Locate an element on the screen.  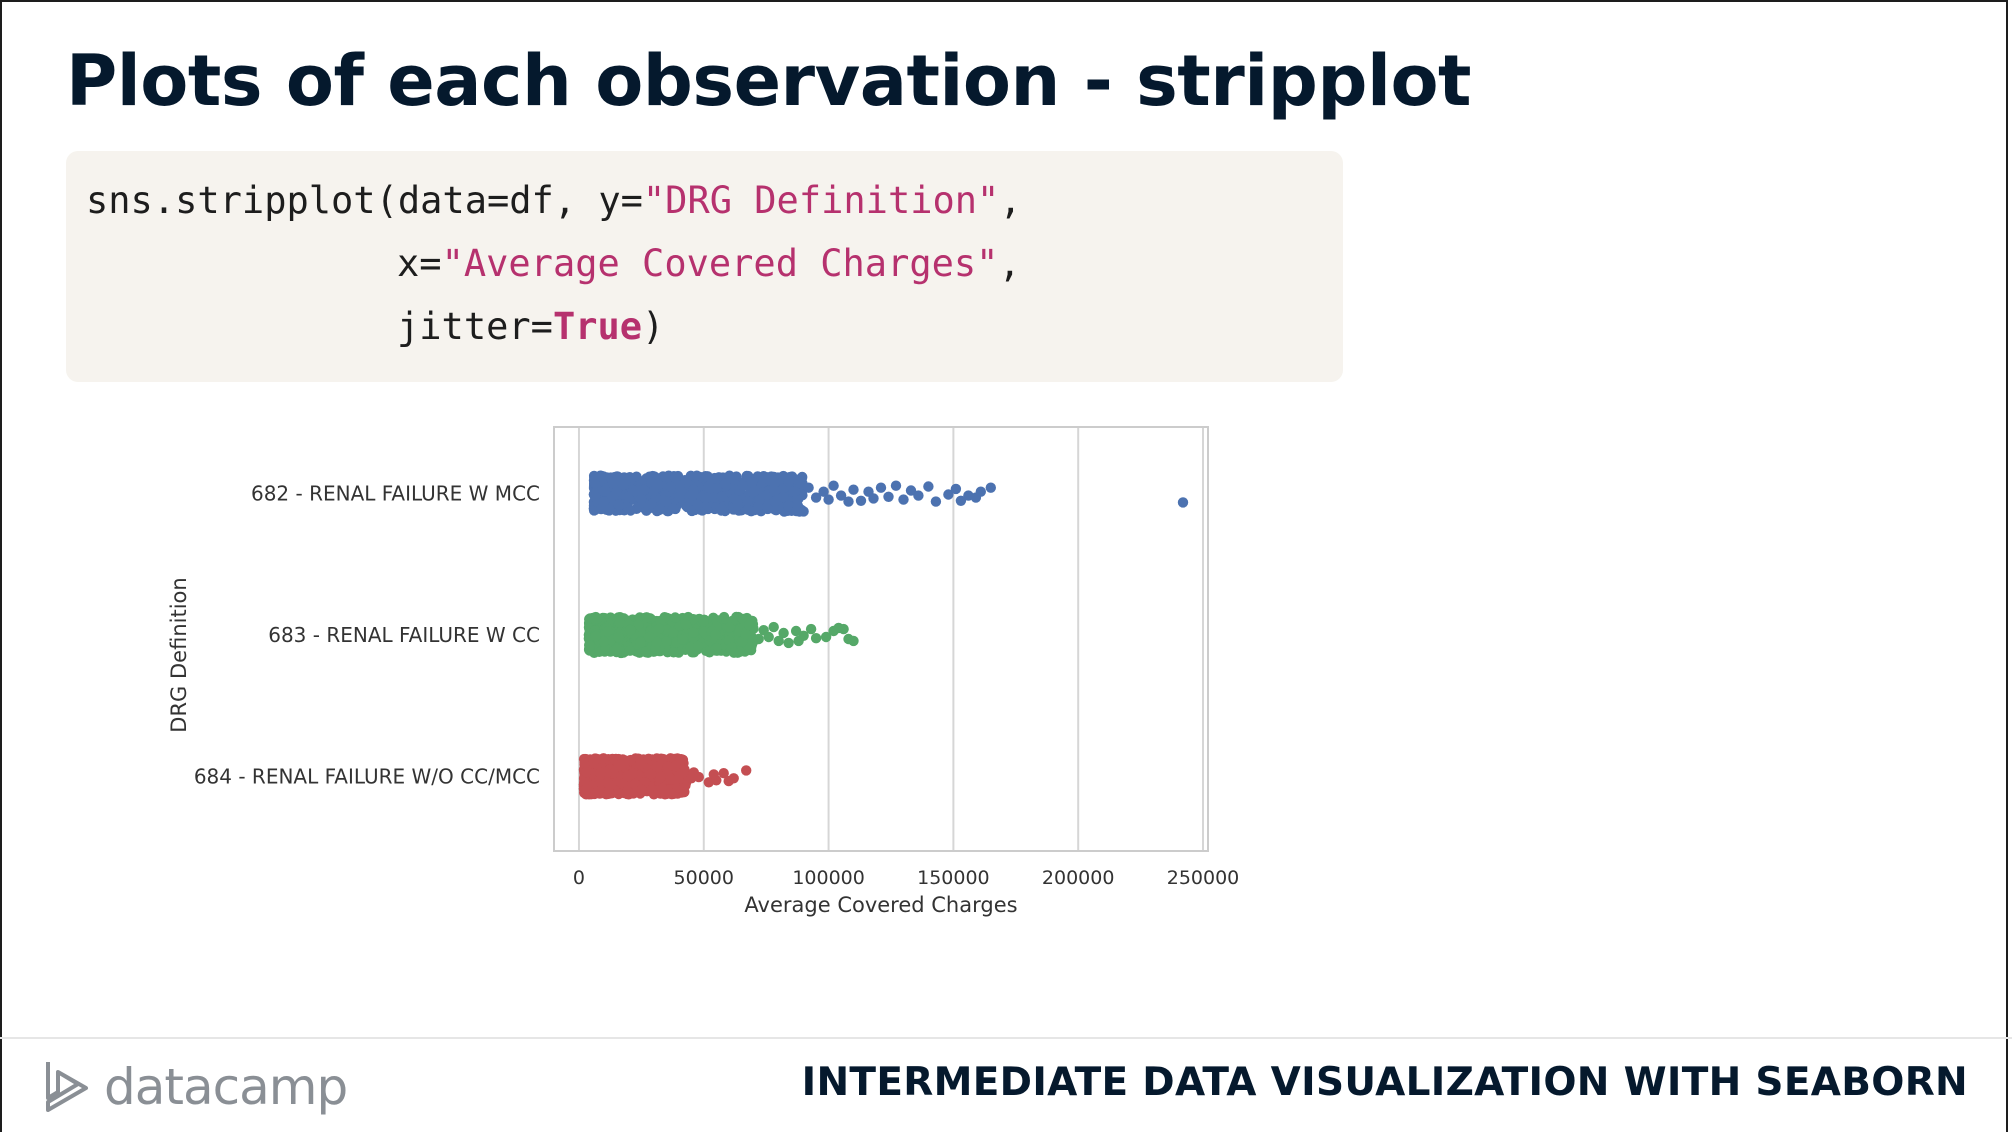
code-line-3: jitter=True) is located at coordinates (530, 326).